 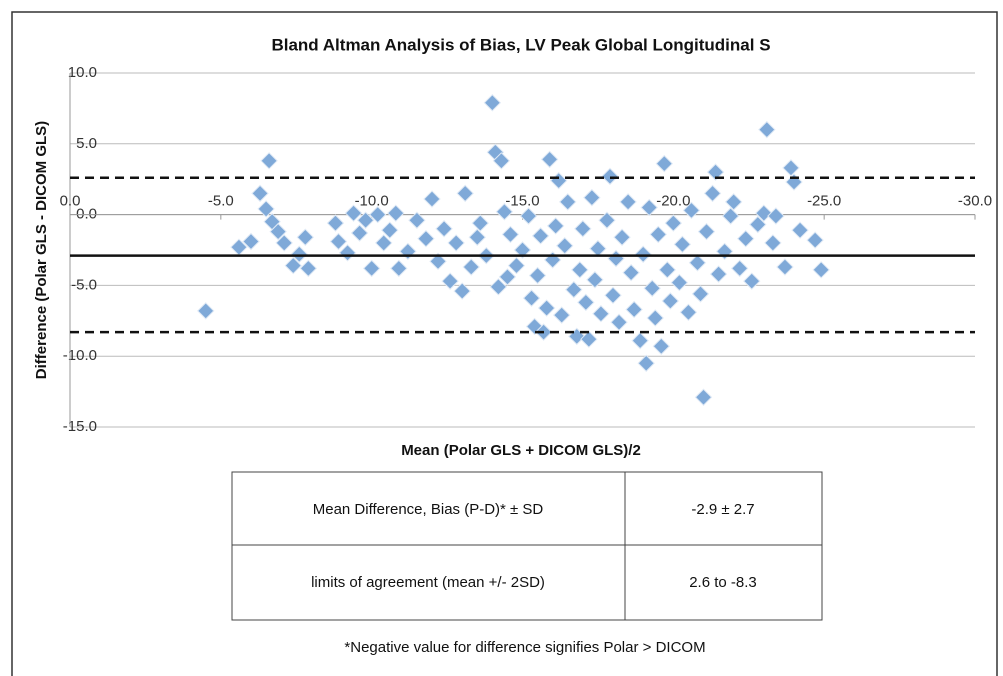 What do you see at coordinates (372, 201) in the screenshot?
I see `x-tick-label: -10.0` at bounding box center [372, 201].